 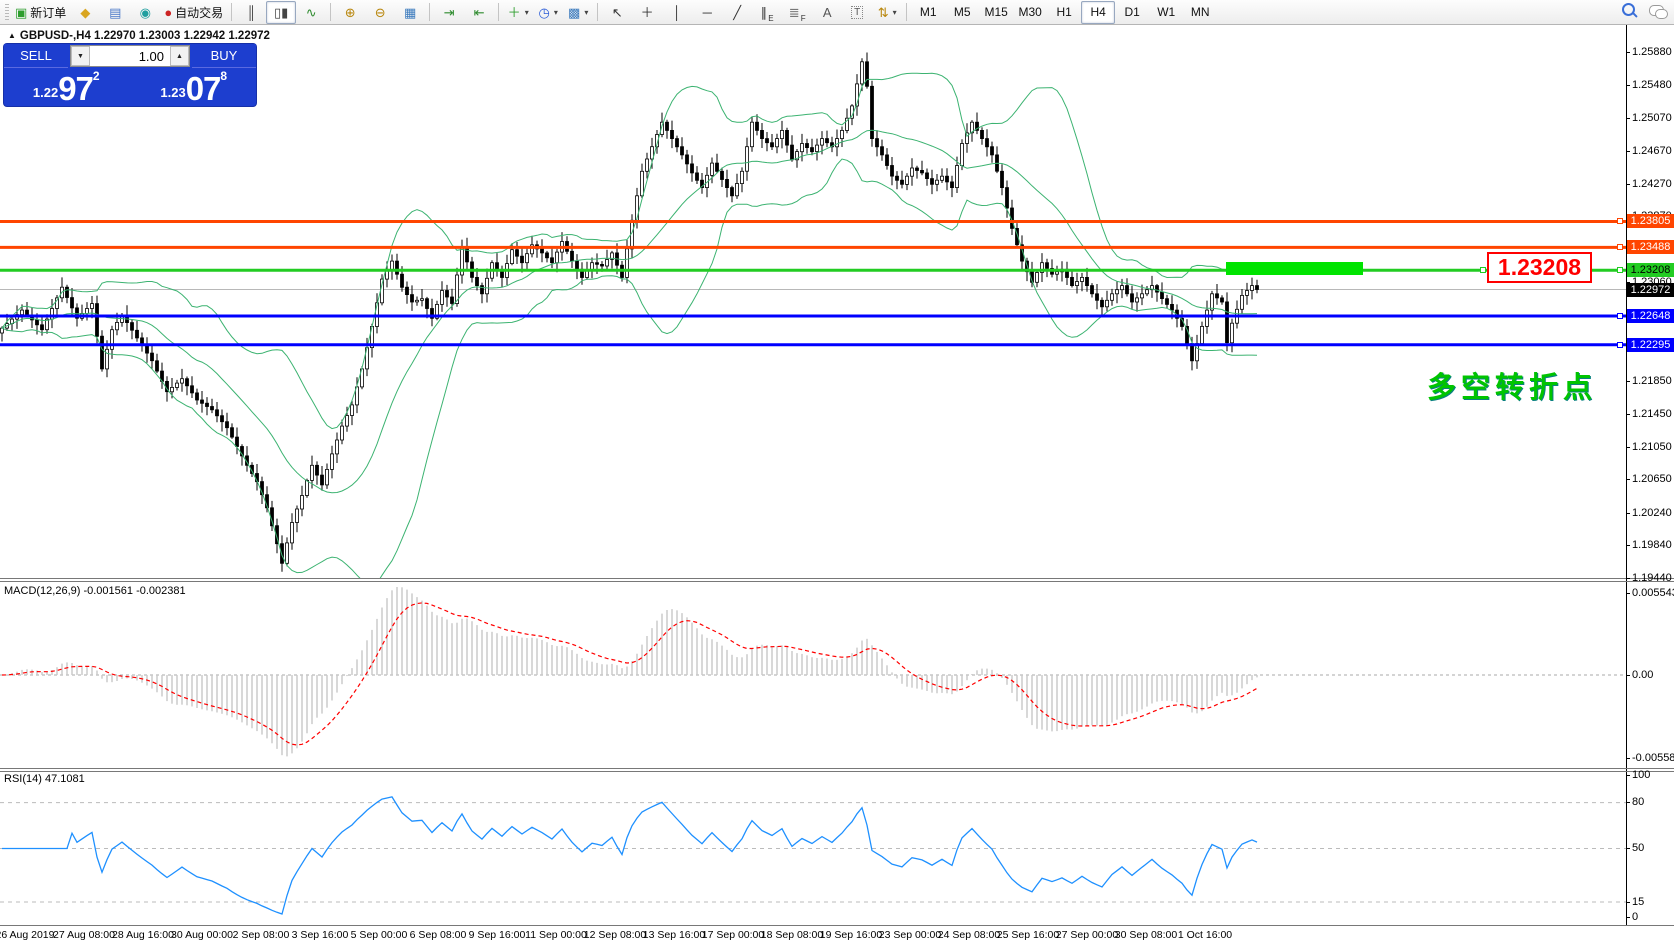 What do you see at coordinates (1146, 935) in the screenshot?
I see `time-axis-label: 30 Sep 08:00` at bounding box center [1146, 935].